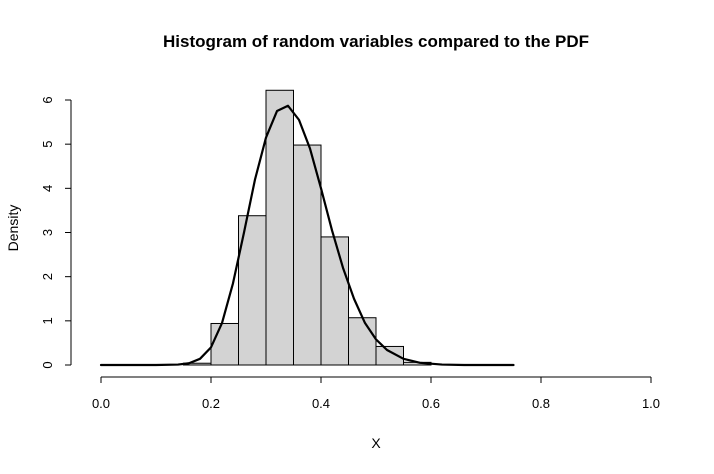 This screenshot has width=714, height=474. What do you see at coordinates (47, 364) in the screenshot?
I see `y-tick-label: 0` at bounding box center [47, 364].